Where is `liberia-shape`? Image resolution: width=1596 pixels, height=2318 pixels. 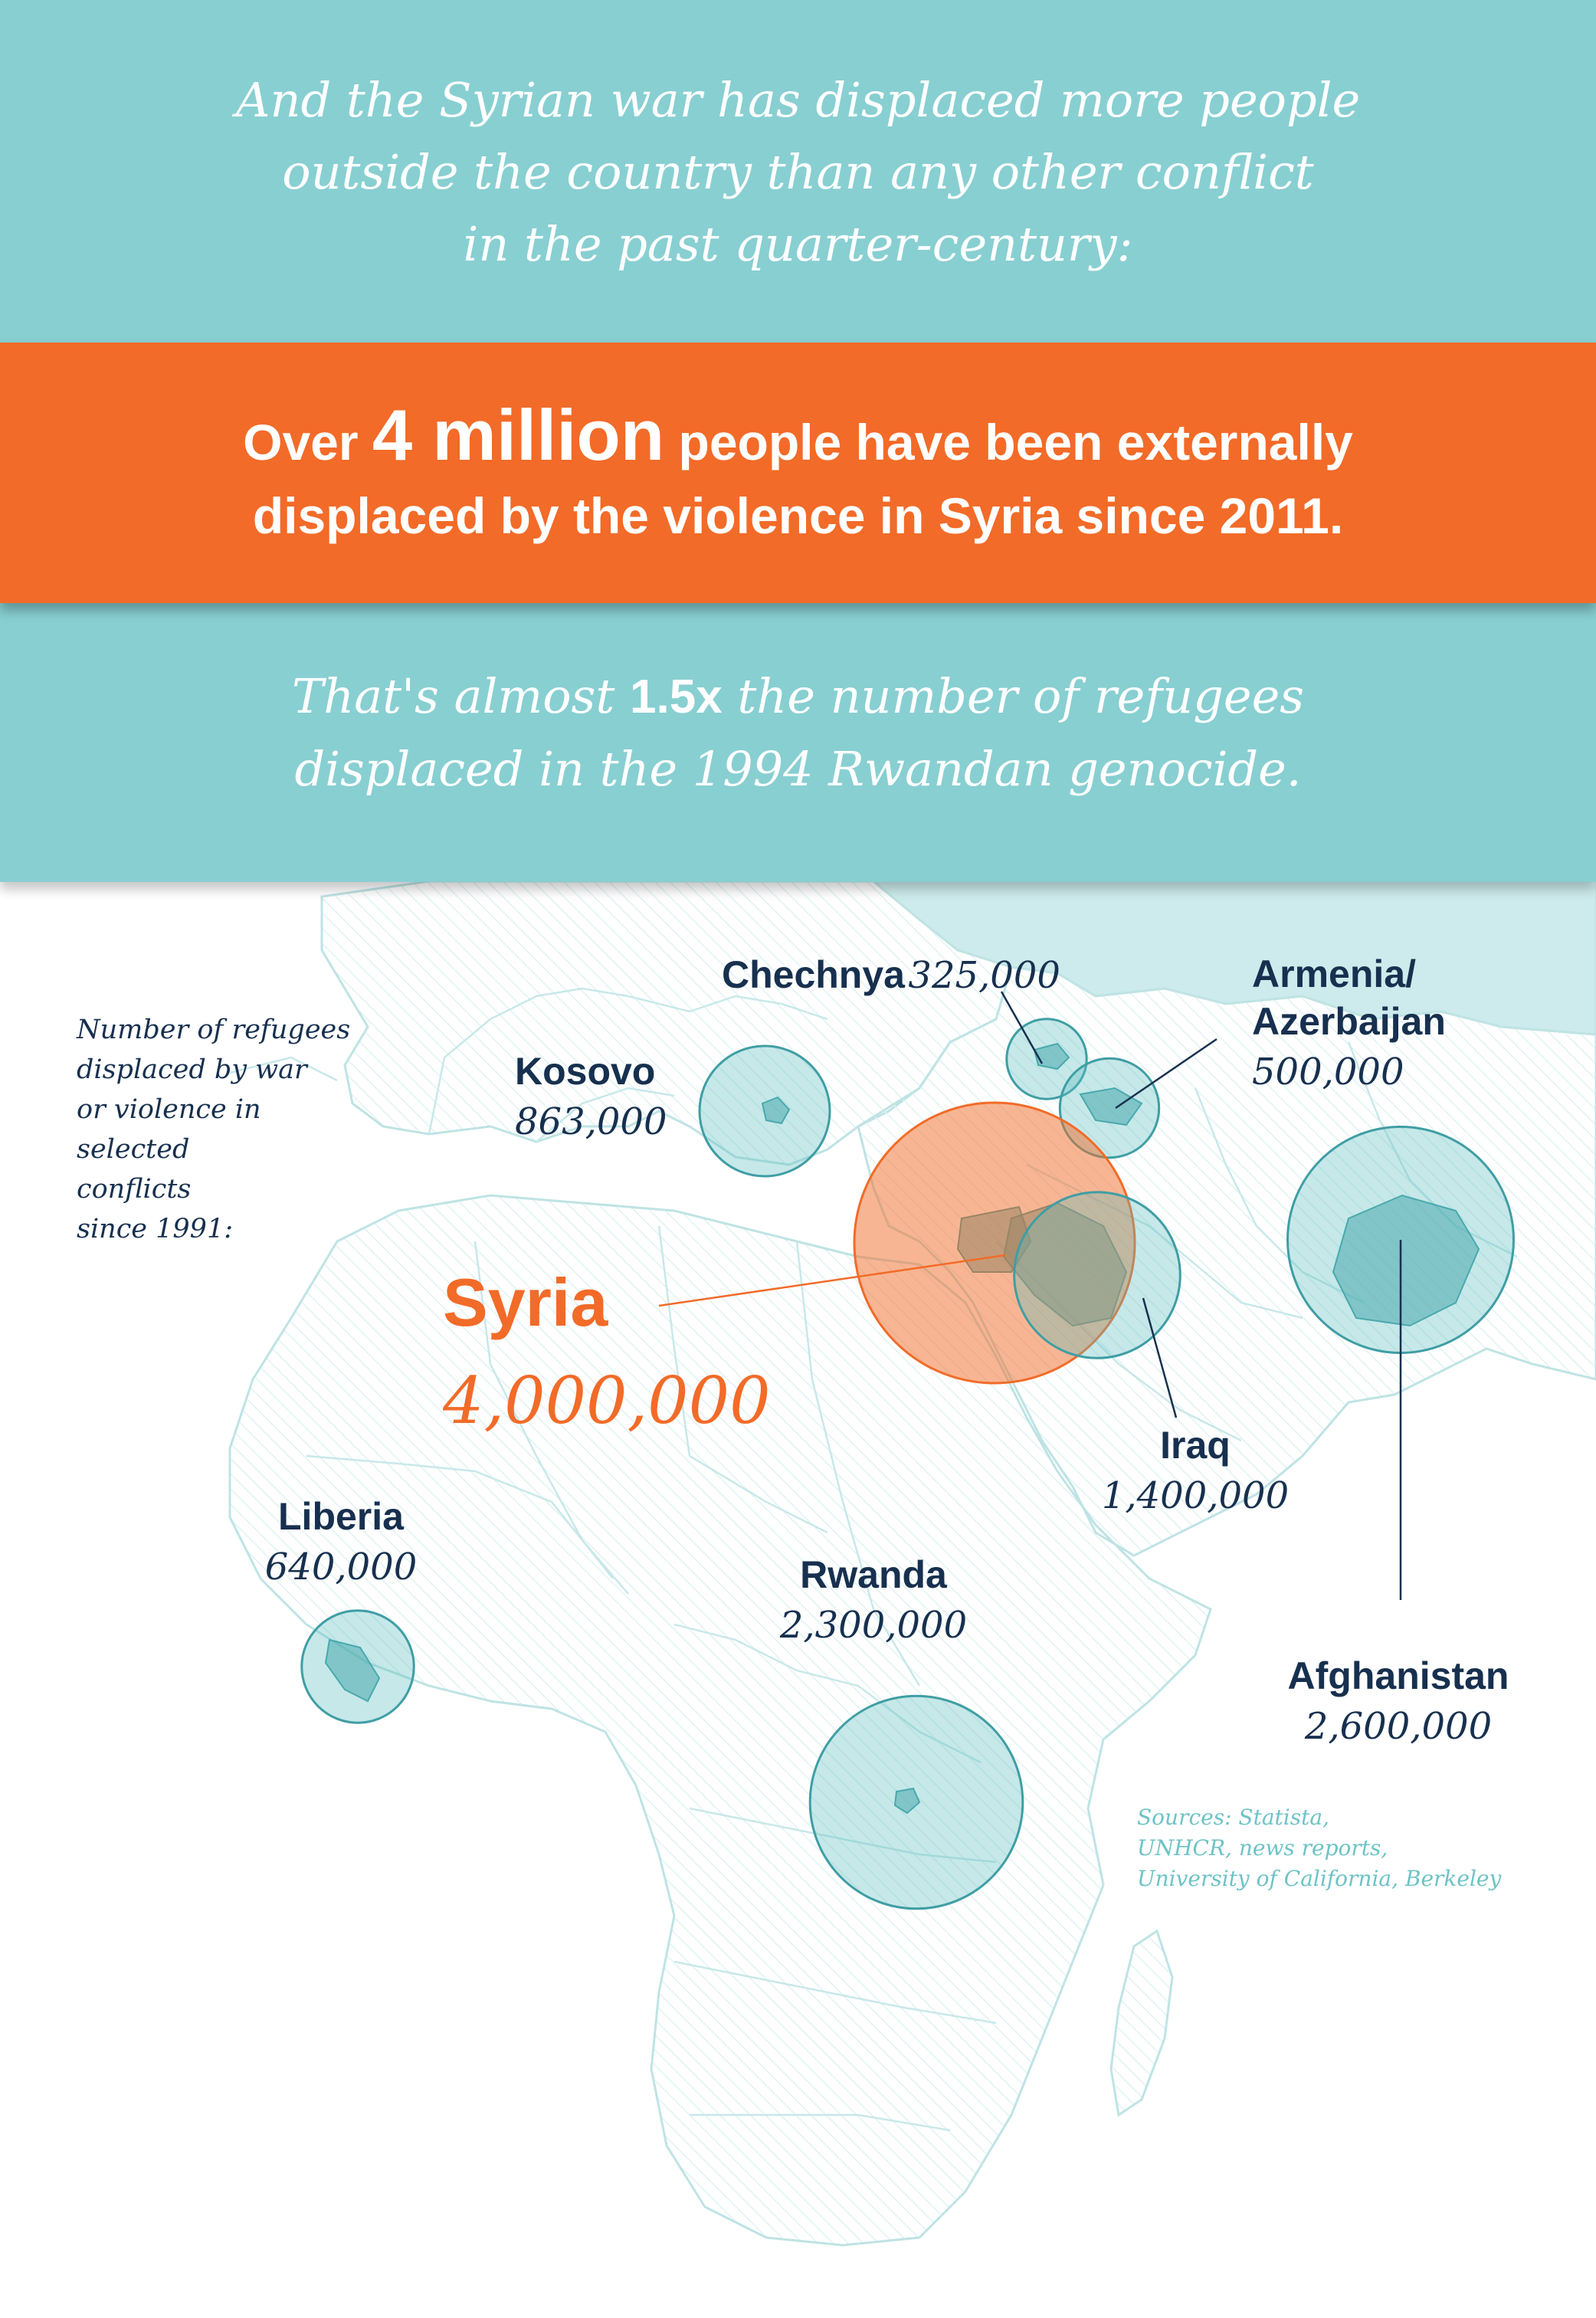
liberia-shape is located at coordinates (352, 1670).